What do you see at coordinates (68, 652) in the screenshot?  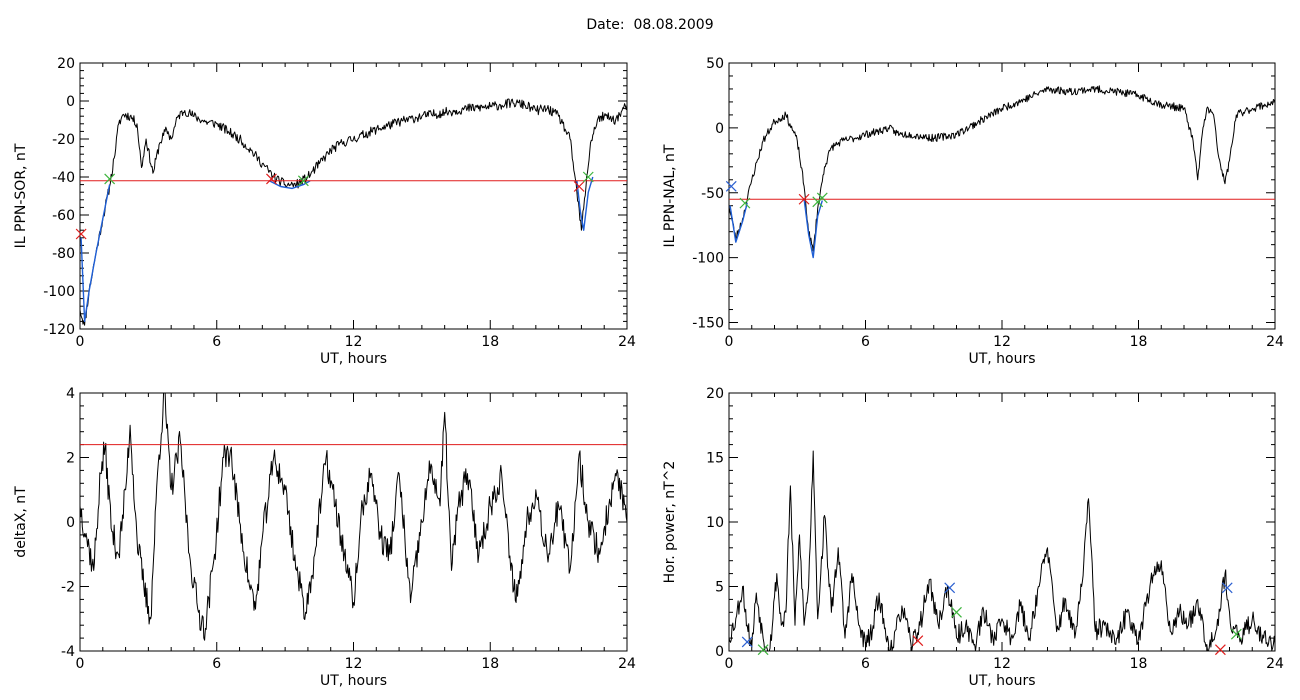 I see `y-tick-label: -4` at bounding box center [68, 652].